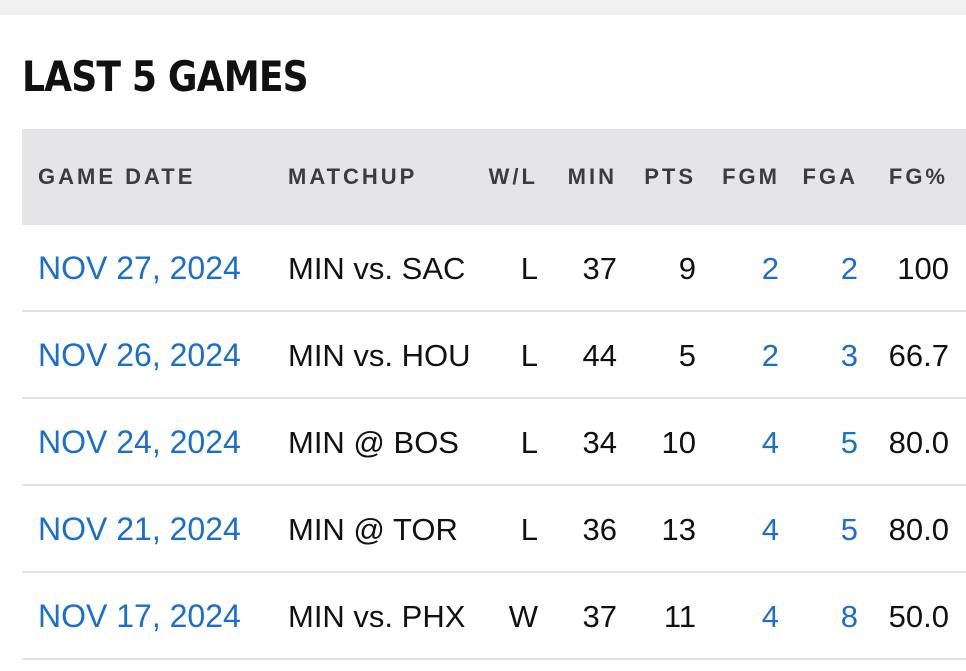 The width and height of the screenshot is (966, 671). What do you see at coordinates (918, 616) in the screenshot?
I see `fg-pct-cell: 50.0` at bounding box center [918, 616].